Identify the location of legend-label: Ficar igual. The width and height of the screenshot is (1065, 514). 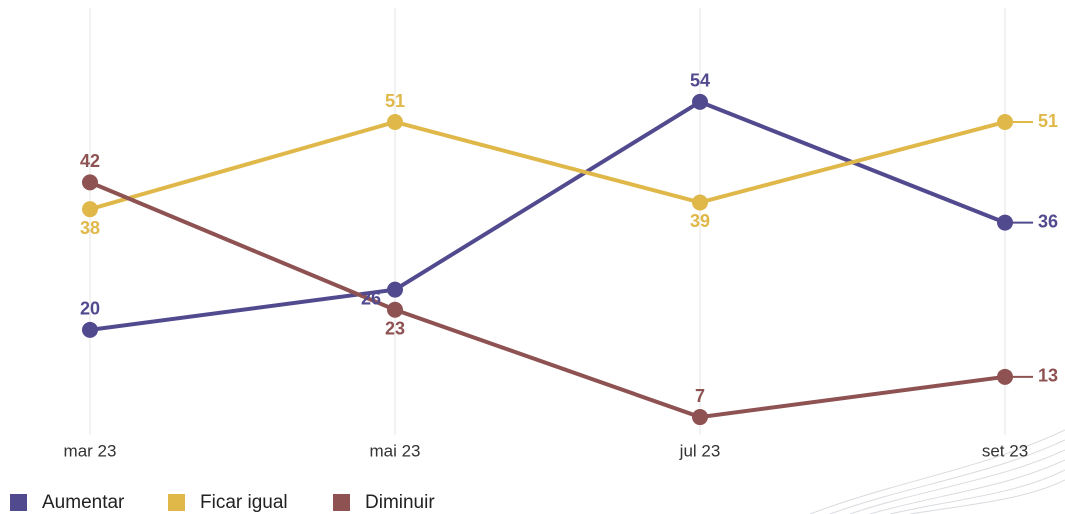
(244, 502).